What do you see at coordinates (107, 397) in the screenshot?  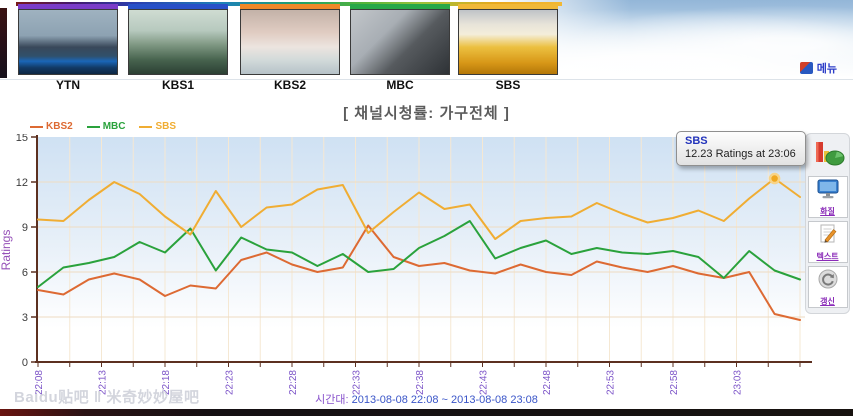 I see `watermark: Baidu贴吧 ‖ 米奇妙妙屋吧` at bounding box center [107, 397].